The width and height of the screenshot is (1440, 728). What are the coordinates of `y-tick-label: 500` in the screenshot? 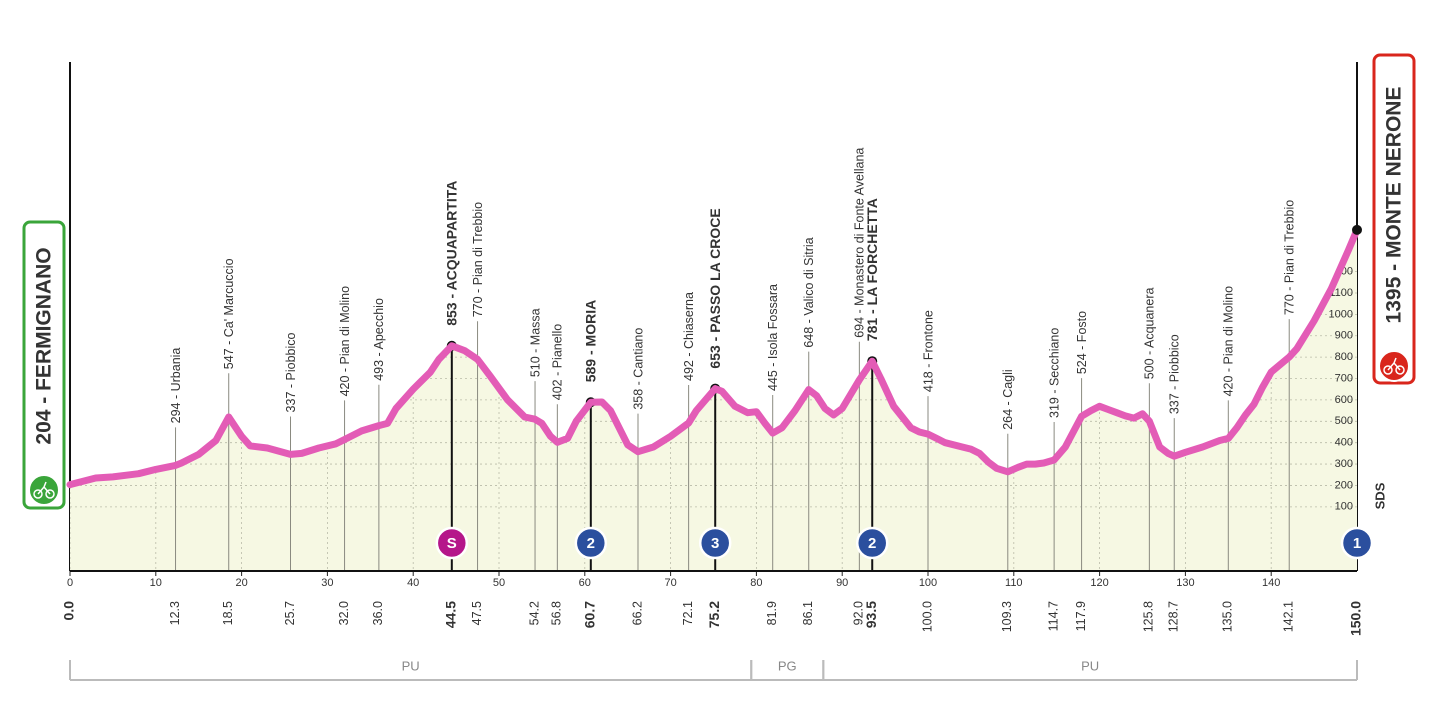 It's located at (1344, 421).